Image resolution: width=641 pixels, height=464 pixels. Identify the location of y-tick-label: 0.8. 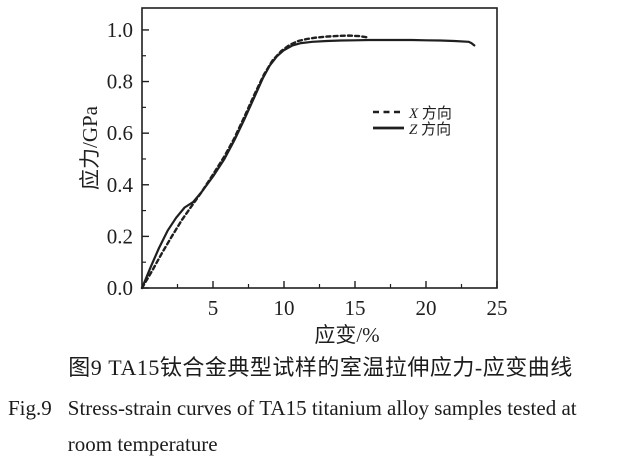
(120, 82).